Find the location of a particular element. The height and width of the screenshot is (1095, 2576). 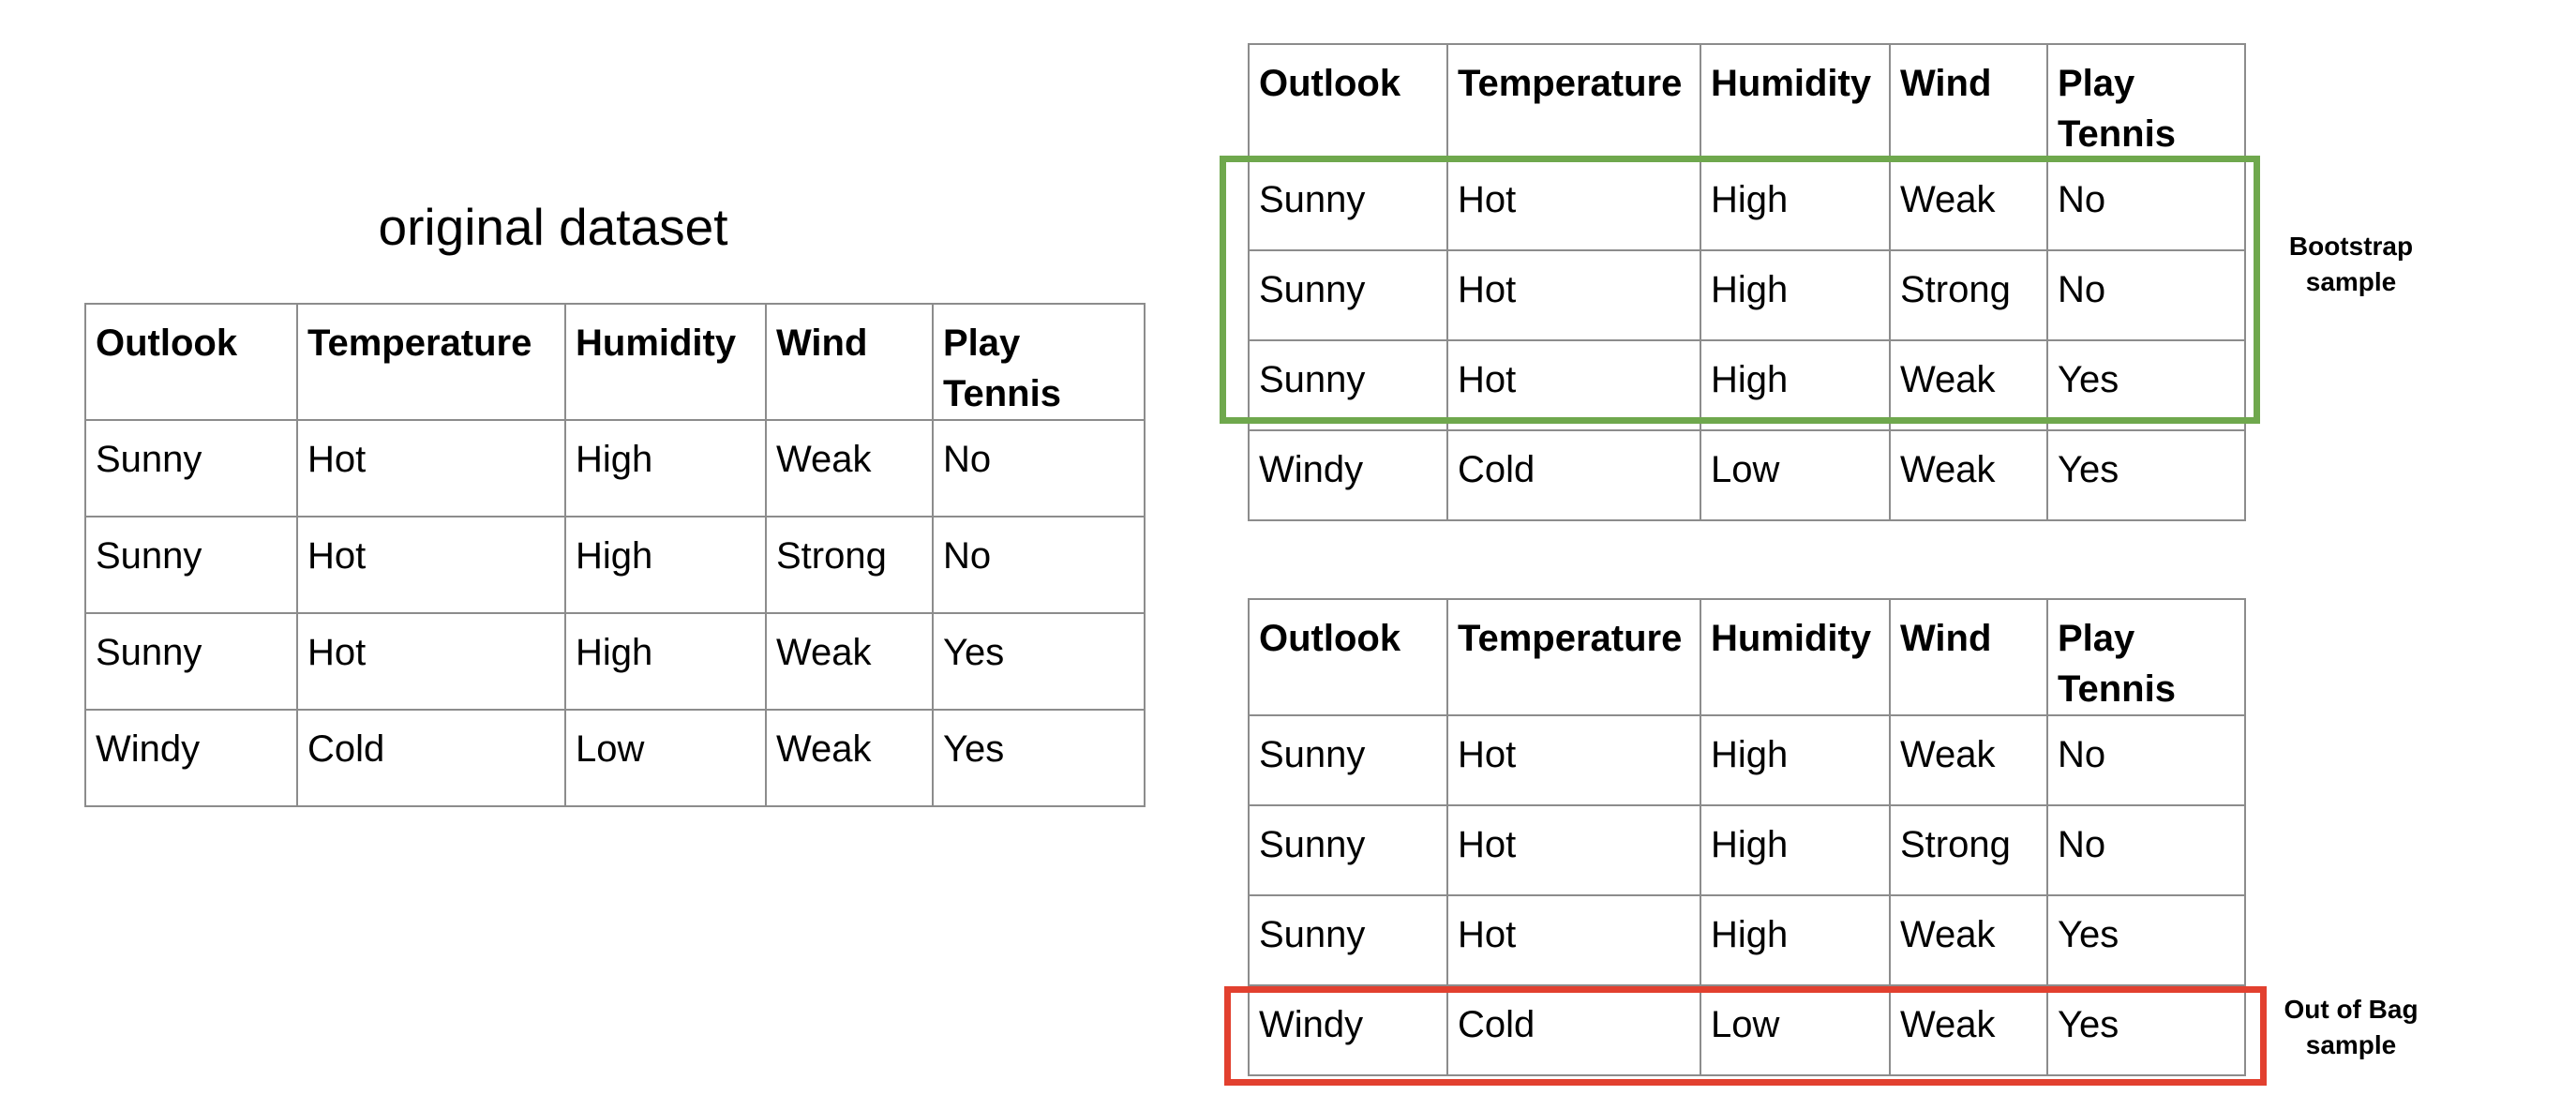

bootstrap-sample-label: Bootstrap sample is located at coordinates (2351, 264).